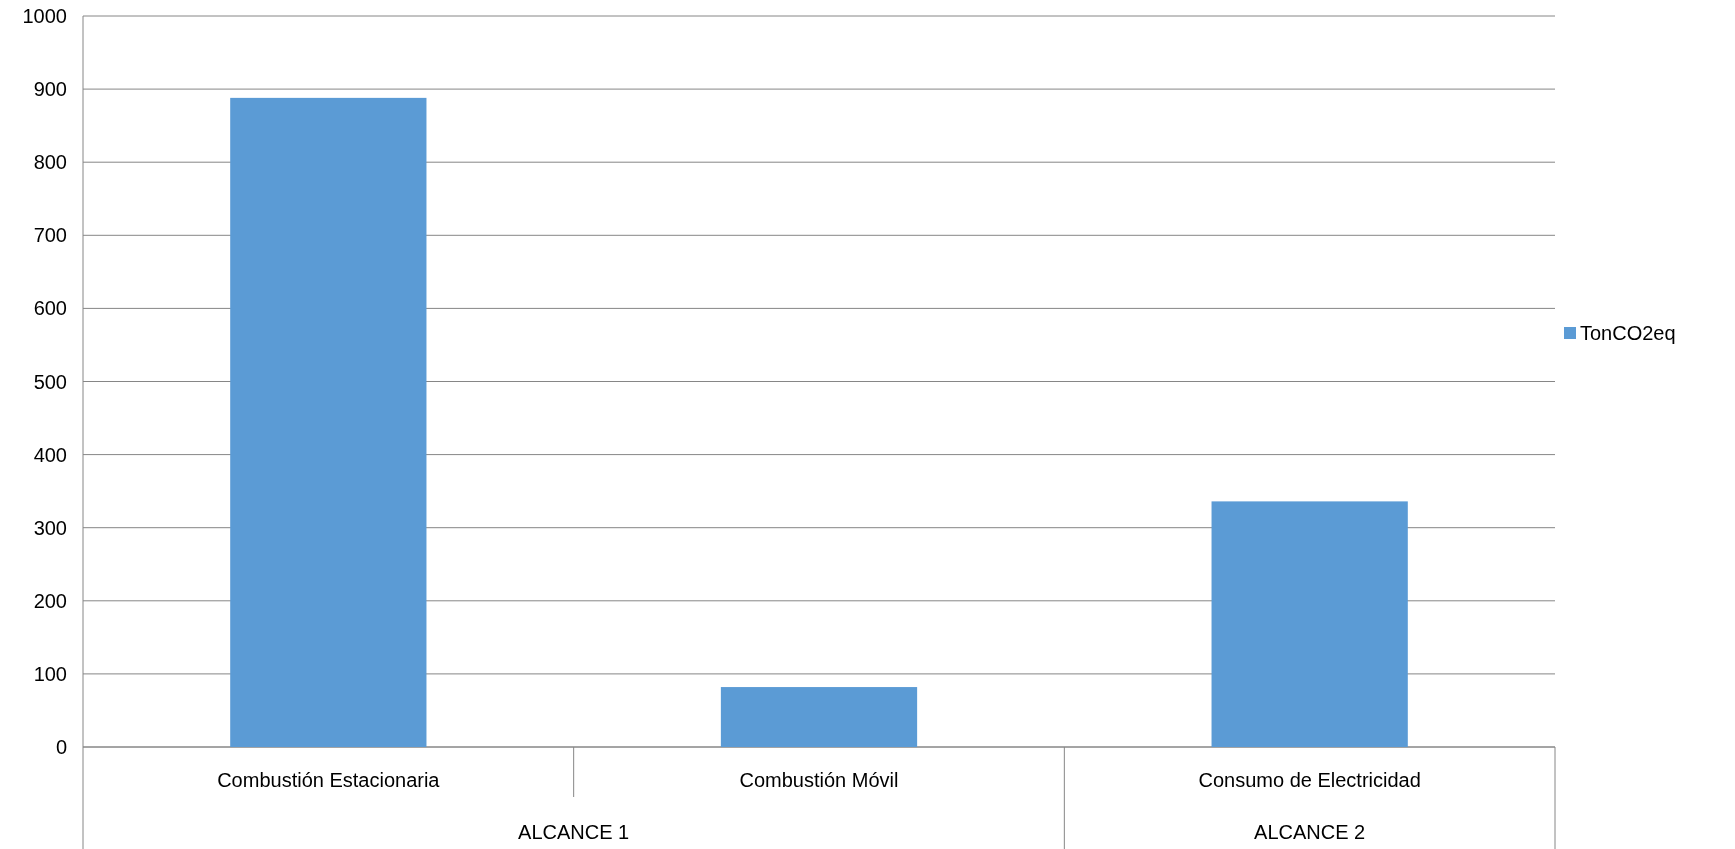 This screenshot has height=849, width=1735. I want to click on legend-label: TonCO2eq, so click(1628, 333).